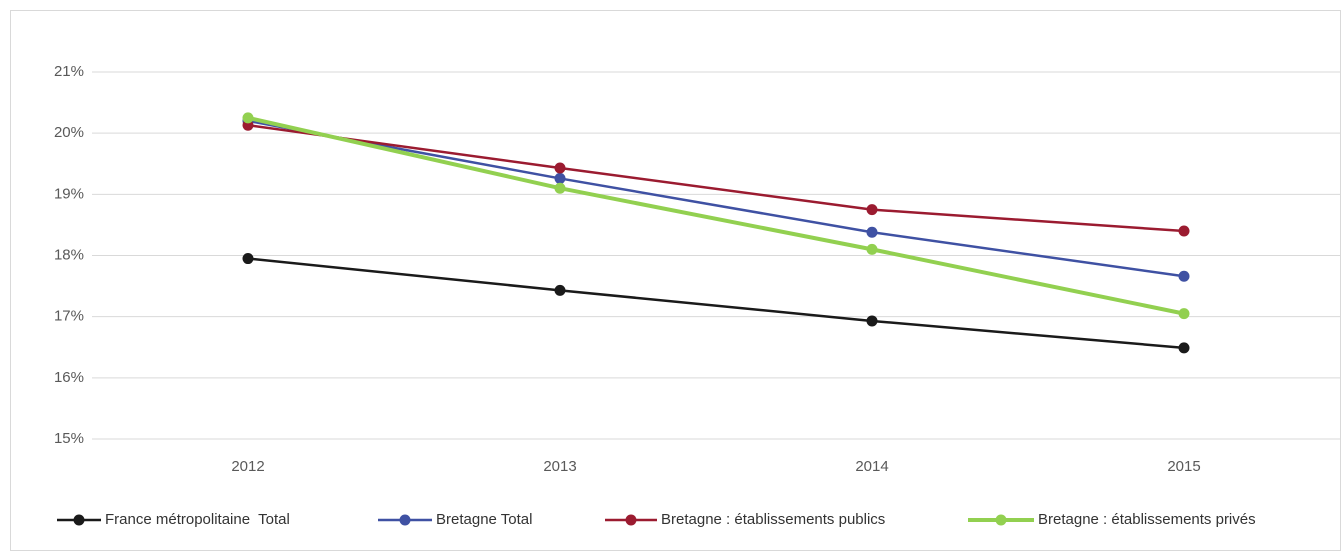  What do you see at coordinates (559, 466) in the screenshot?
I see `x-tick-label: 2013` at bounding box center [559, 466].